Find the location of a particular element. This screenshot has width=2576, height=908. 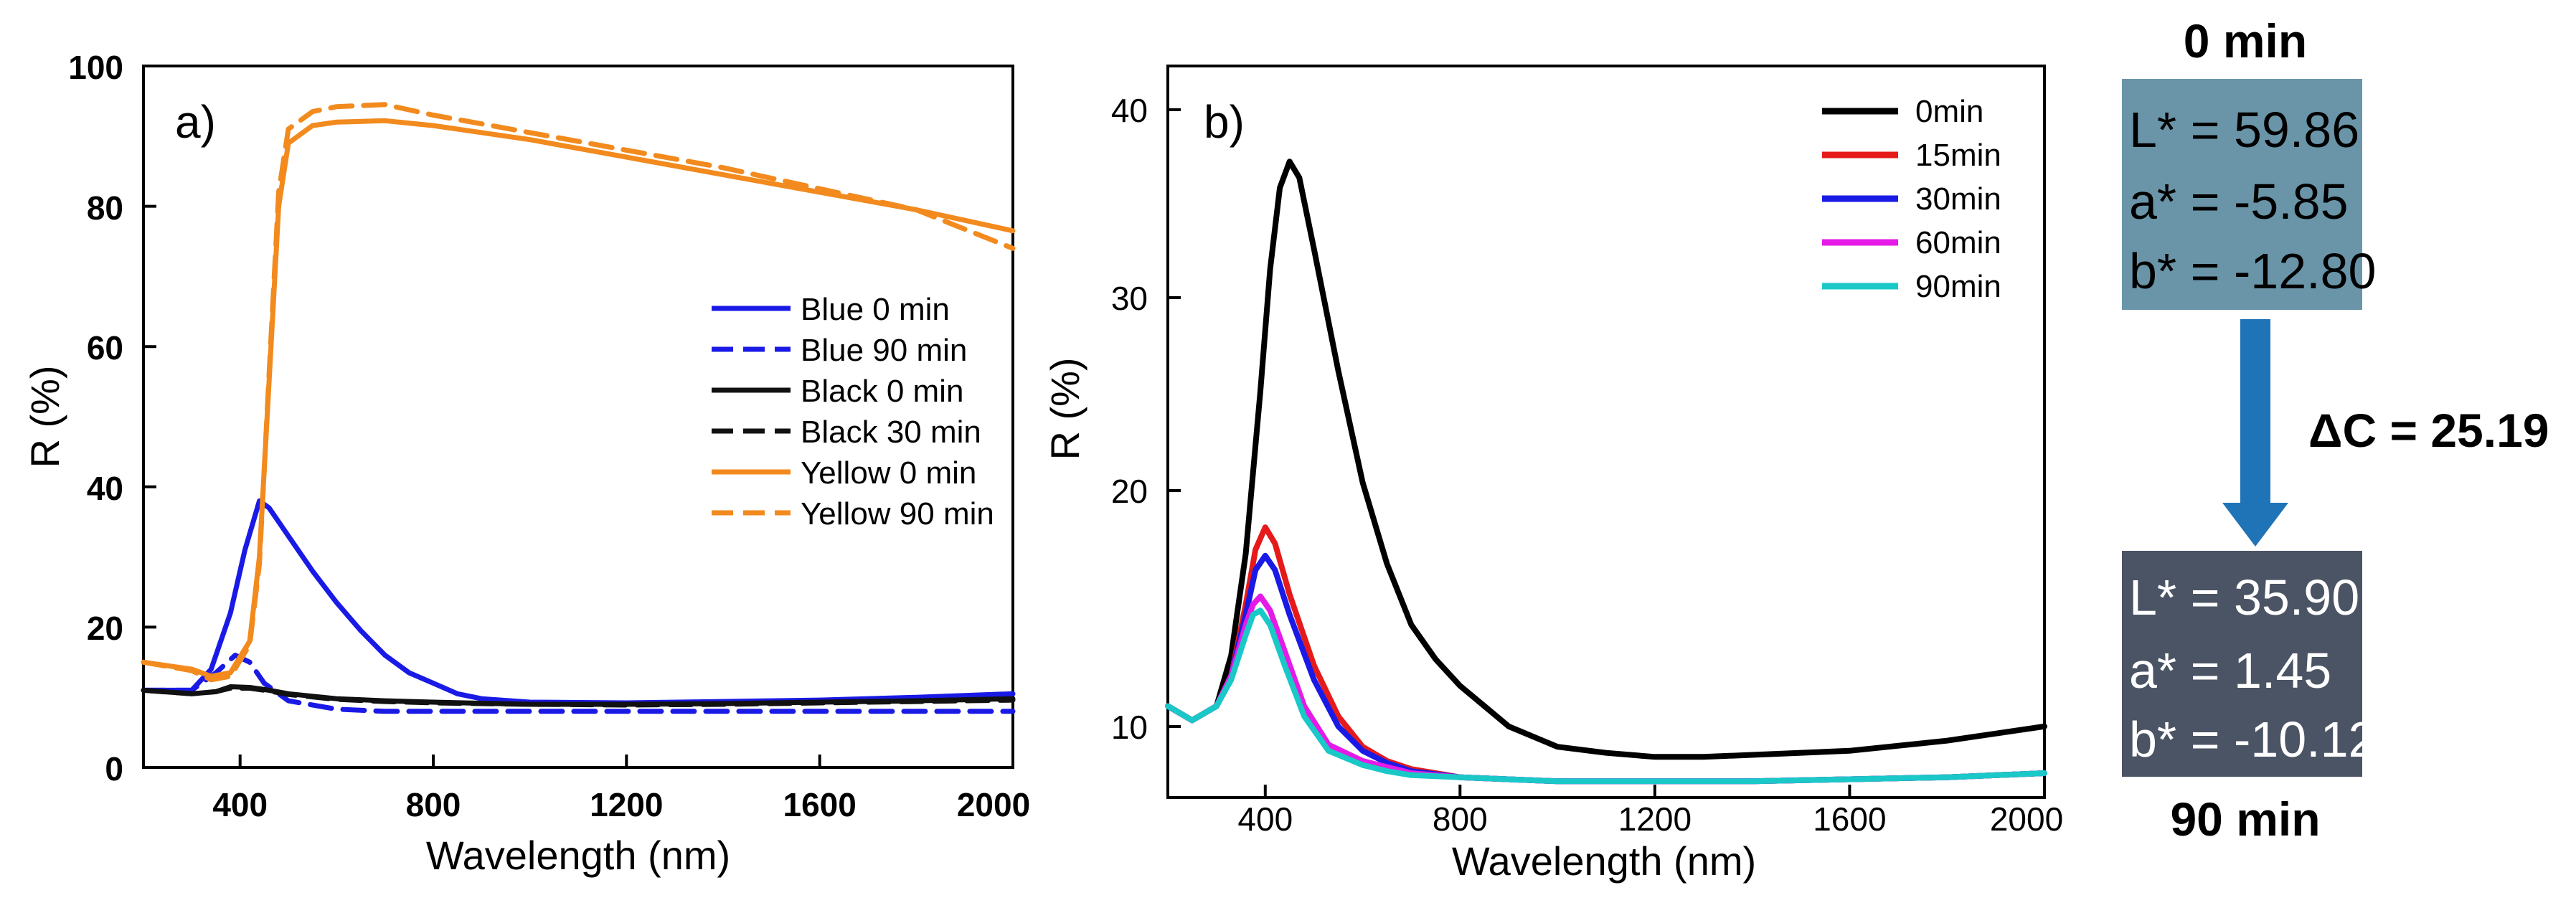

series-line-black-30-min is located at coordinates (578, 697).